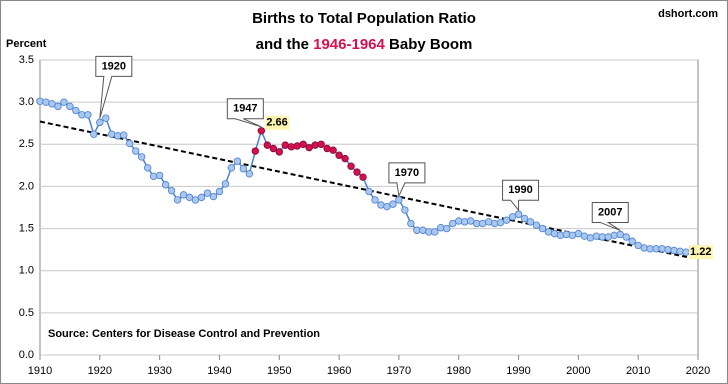  What do you see at coordinates (698, 371) in the screenshot?
I see `x-tick-label: 2020` at bounding box center [698, 371].